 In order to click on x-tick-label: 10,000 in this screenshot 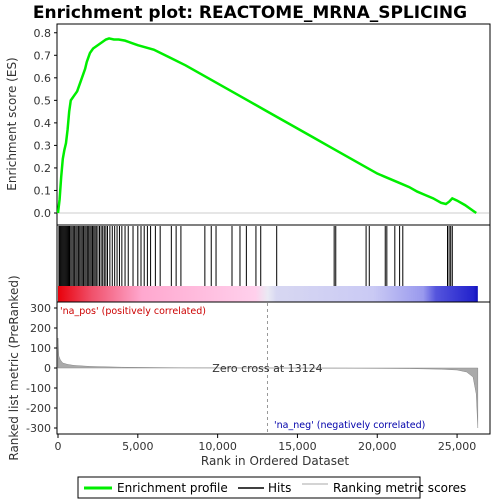, I will do `click(217, 446)`.